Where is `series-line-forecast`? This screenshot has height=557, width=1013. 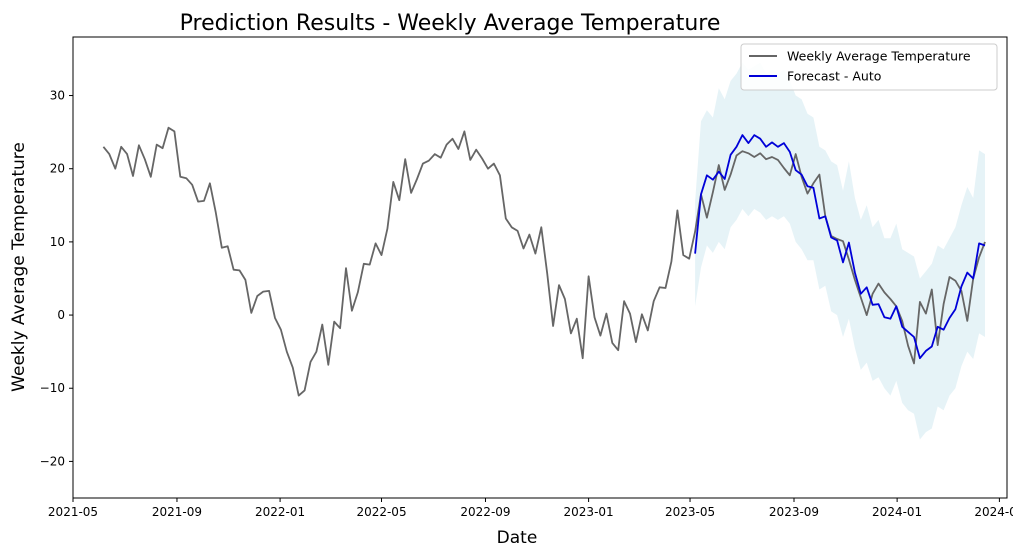
series-line-forecast is located at coordinates (840, 247).